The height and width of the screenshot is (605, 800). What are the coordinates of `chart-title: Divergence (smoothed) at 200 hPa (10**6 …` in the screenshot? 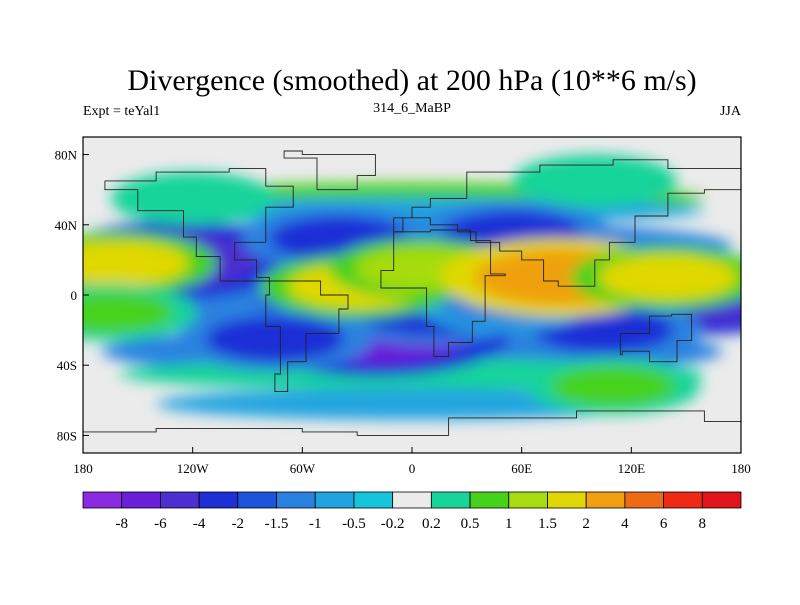 It's located at (411, 80).